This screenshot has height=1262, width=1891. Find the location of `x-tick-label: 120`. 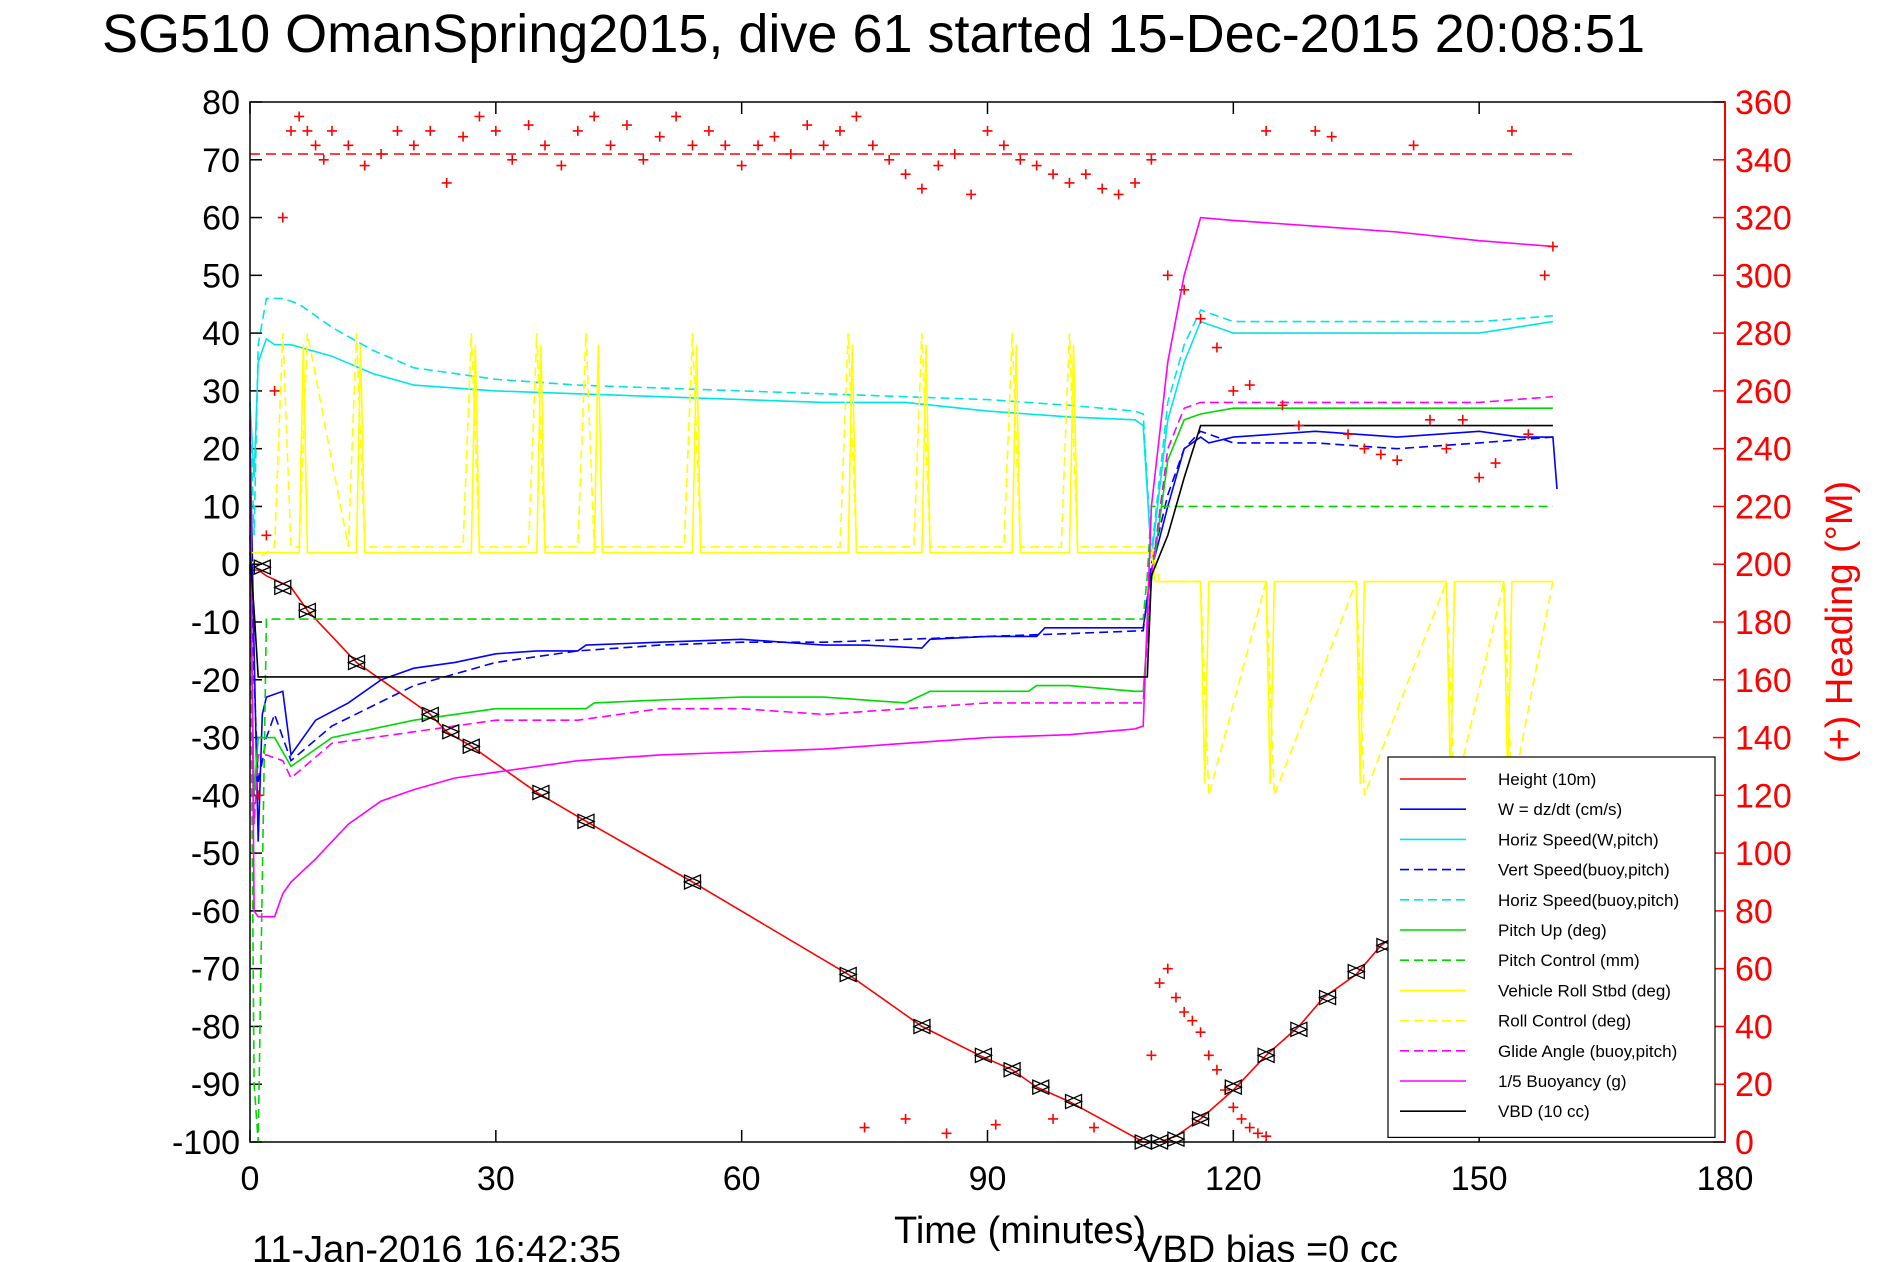

x-tick-label: 120 is located at coordinates (1233, 1179).